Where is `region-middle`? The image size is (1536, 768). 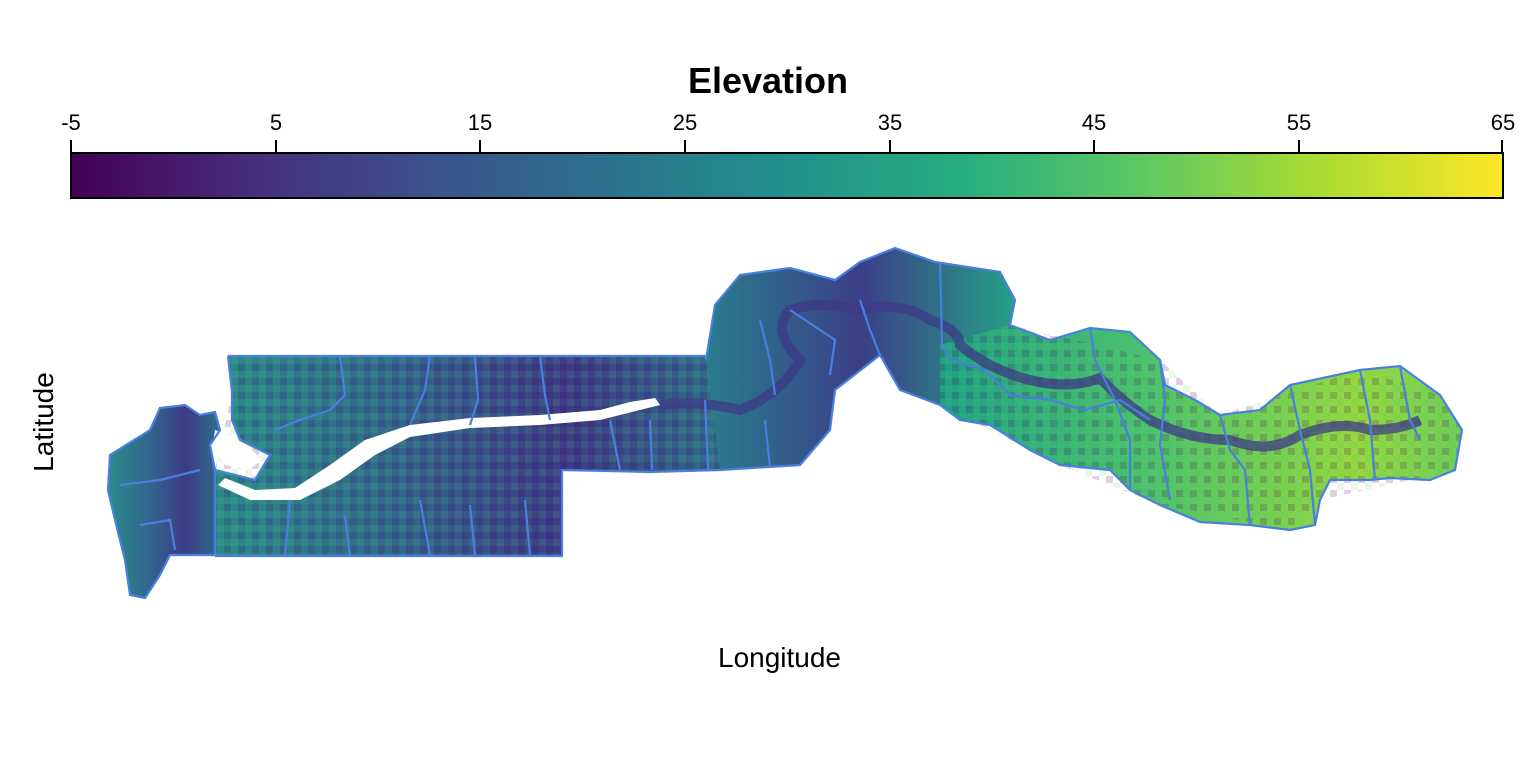 region-middle is located at coordinates (860, 359).